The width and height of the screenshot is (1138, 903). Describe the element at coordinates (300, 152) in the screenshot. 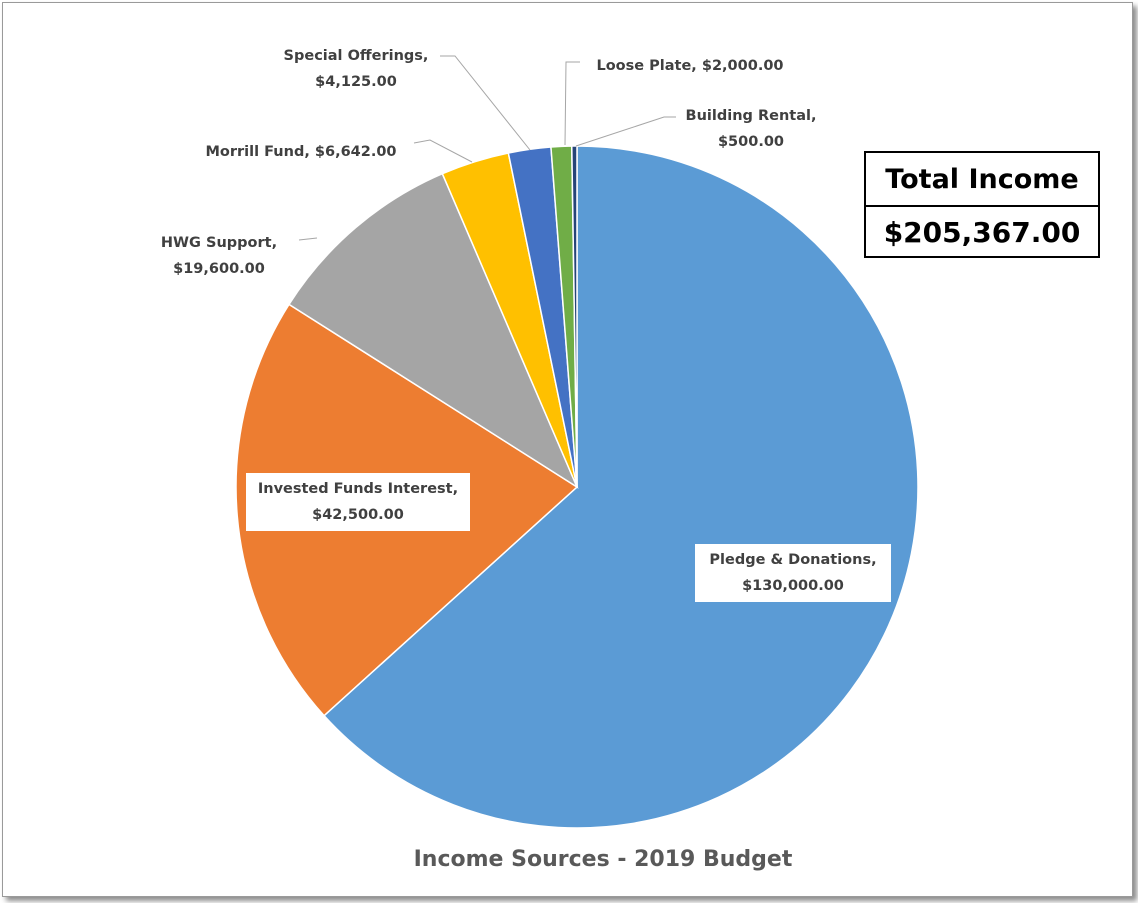

I see `data-label: Morrill Fund, $6,642.00` at that location.